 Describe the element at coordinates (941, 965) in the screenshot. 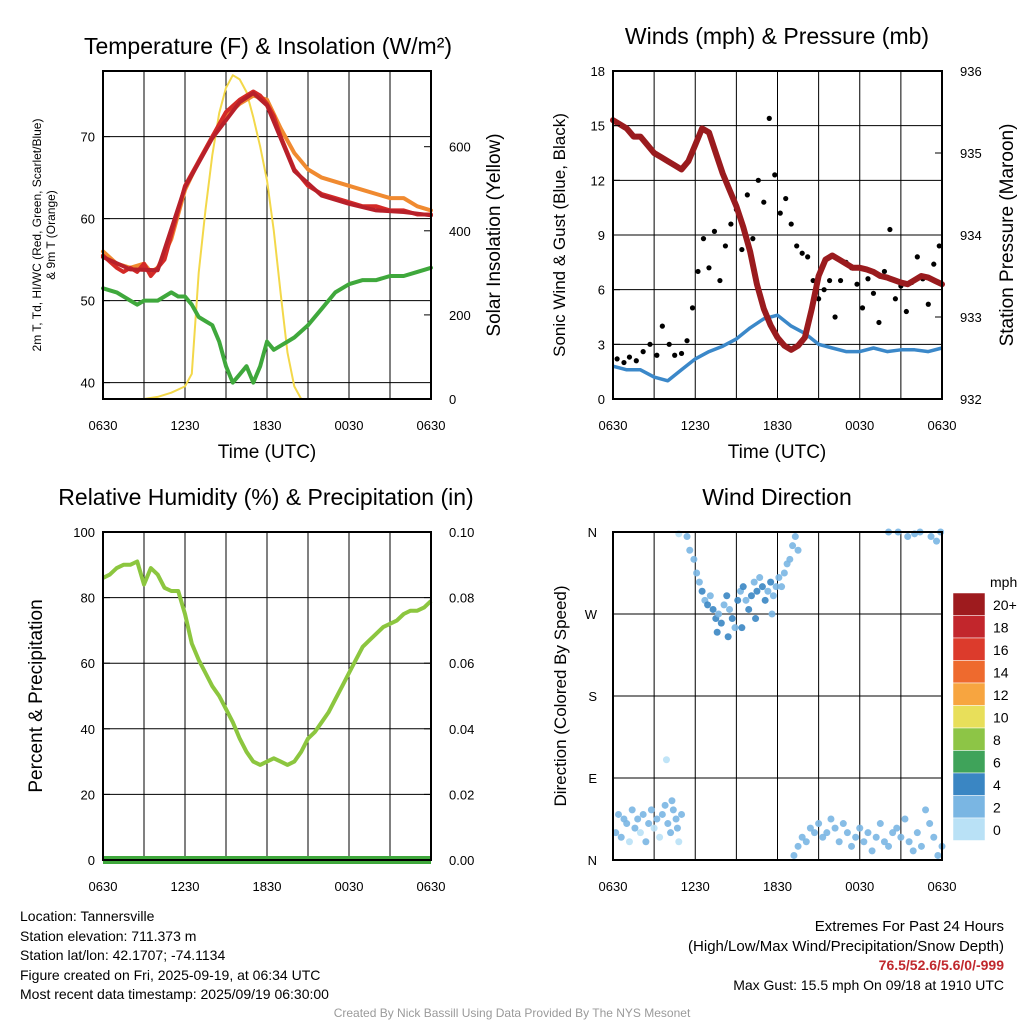

I see `extremes-values: 76.5/52.6/5.6/0/-999` at that location.